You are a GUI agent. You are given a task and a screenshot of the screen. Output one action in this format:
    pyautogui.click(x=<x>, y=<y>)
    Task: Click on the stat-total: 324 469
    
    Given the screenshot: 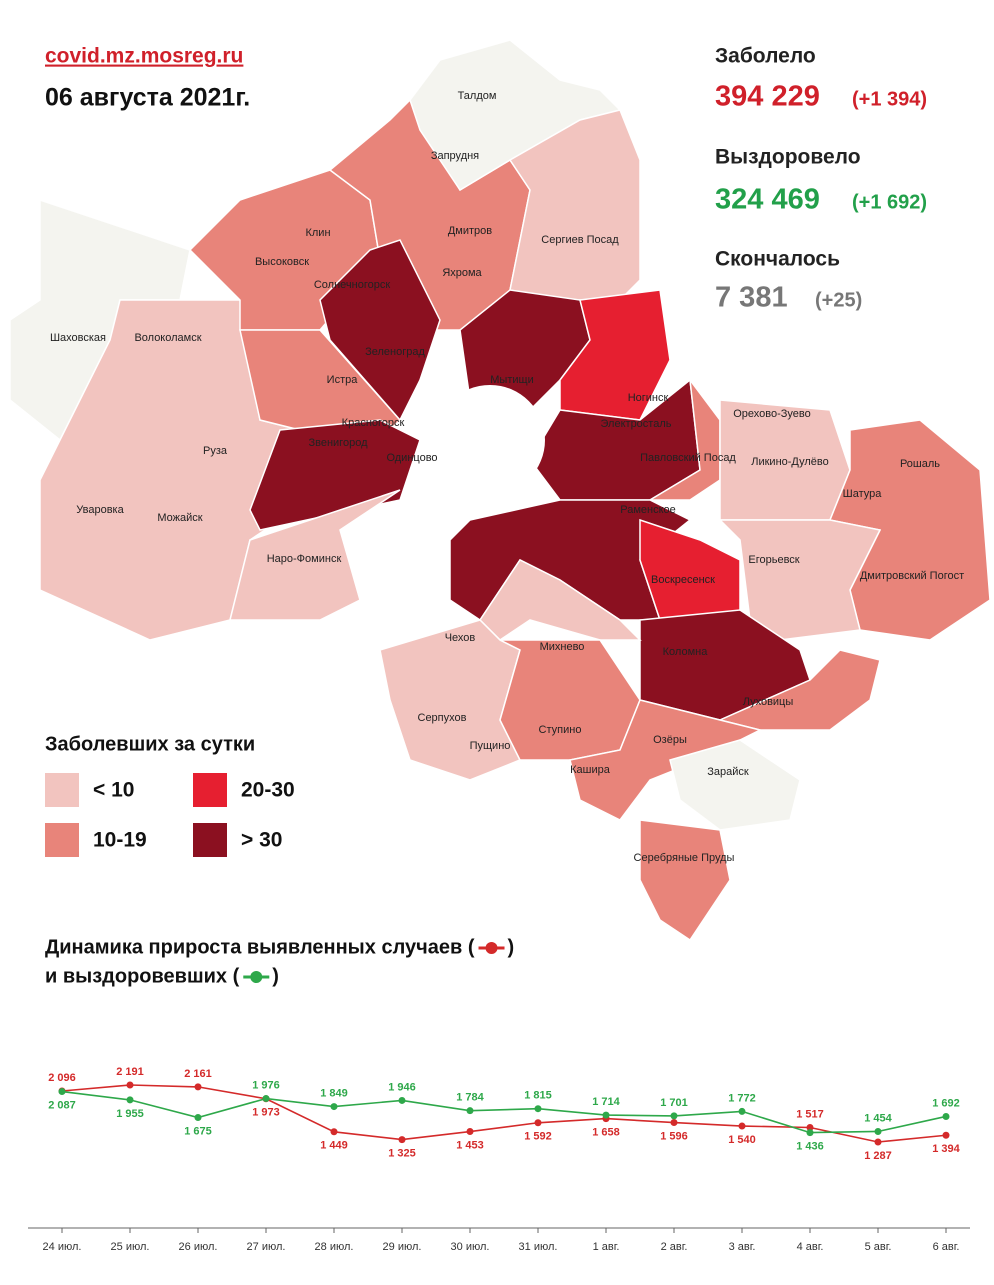 What is the action you would take?
    pyautogui.click(x=767, y=200)
    